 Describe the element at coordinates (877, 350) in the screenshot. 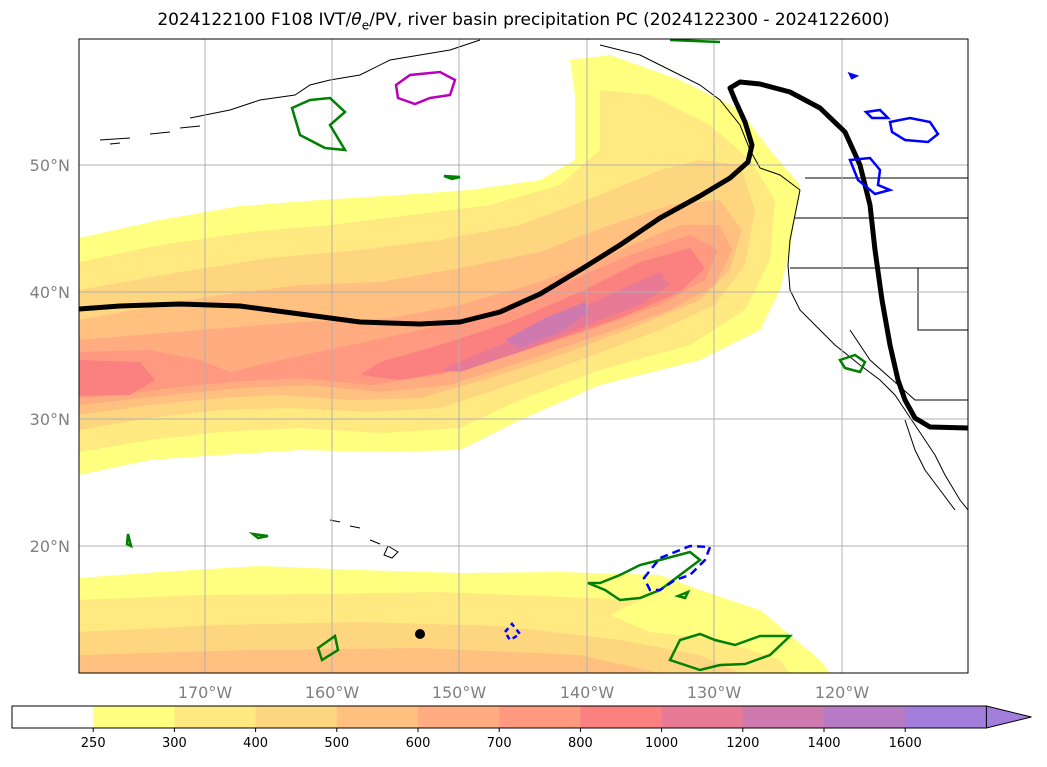

I see `us-west-coast` at that location.